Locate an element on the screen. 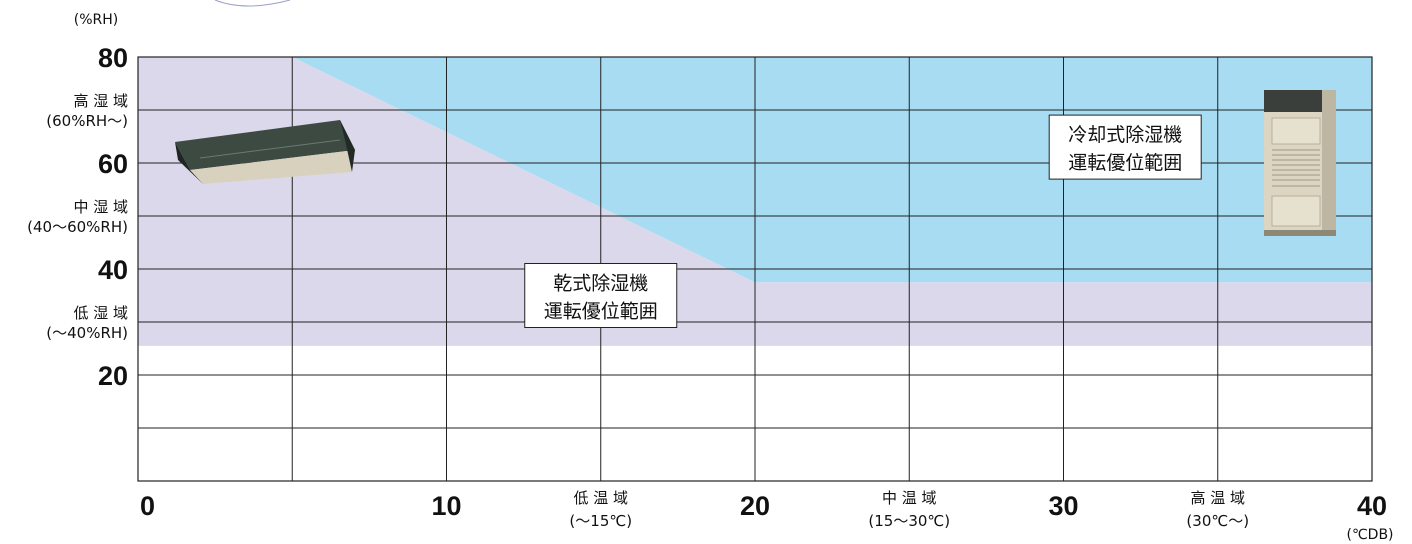  y-zone-label-title: 低 湿 域 is located at coordinates (100, 313).